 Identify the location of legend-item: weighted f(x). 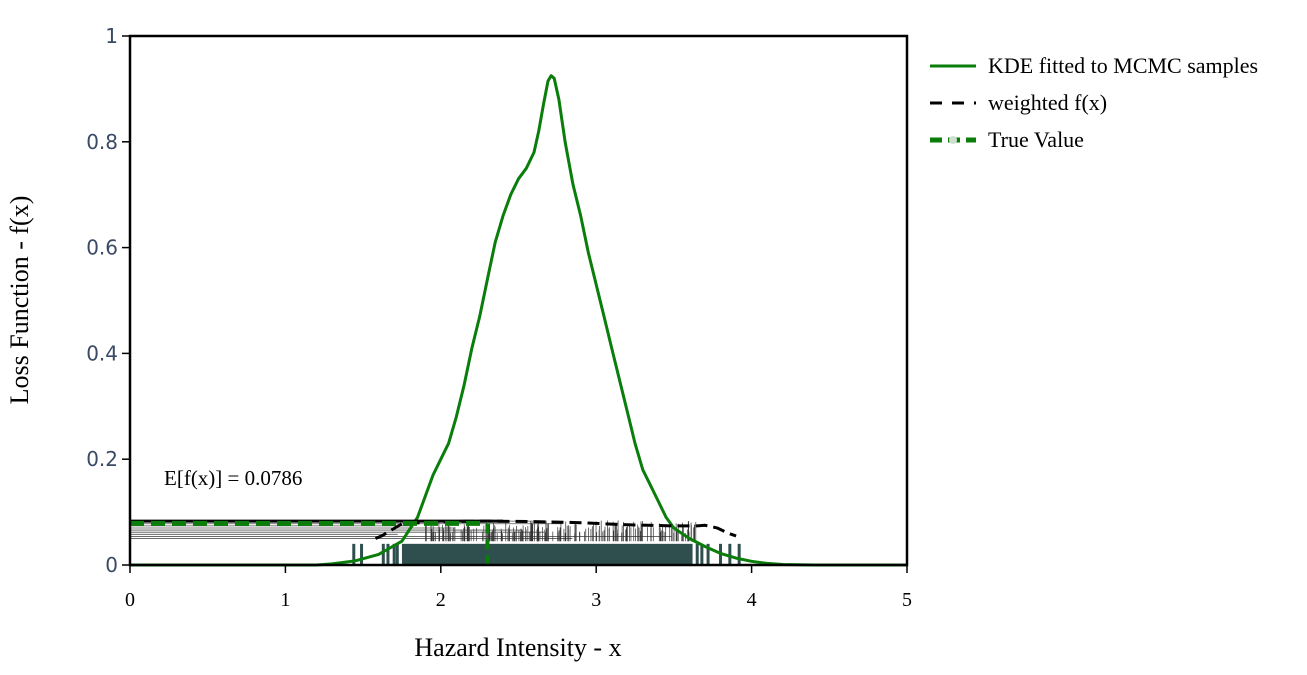
(1018, 102).